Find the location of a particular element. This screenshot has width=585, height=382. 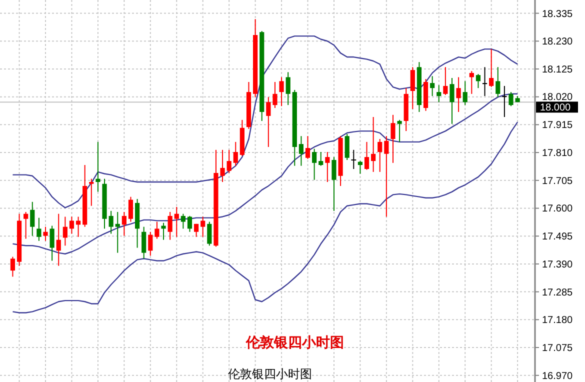

y-tick-label: 18.020 is located at coordinates (558, 97).